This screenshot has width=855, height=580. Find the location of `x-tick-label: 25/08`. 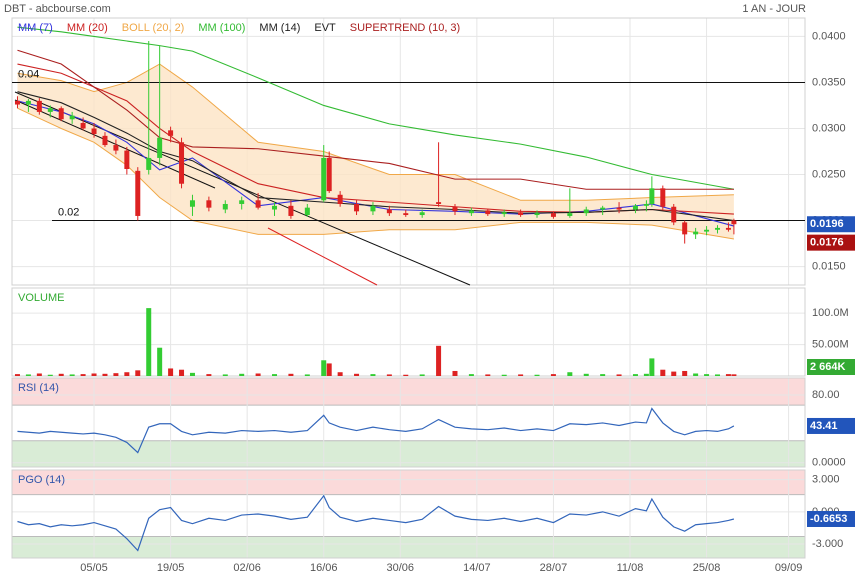

x-tick-label: 25/08 is located at coordinates (707, 568).